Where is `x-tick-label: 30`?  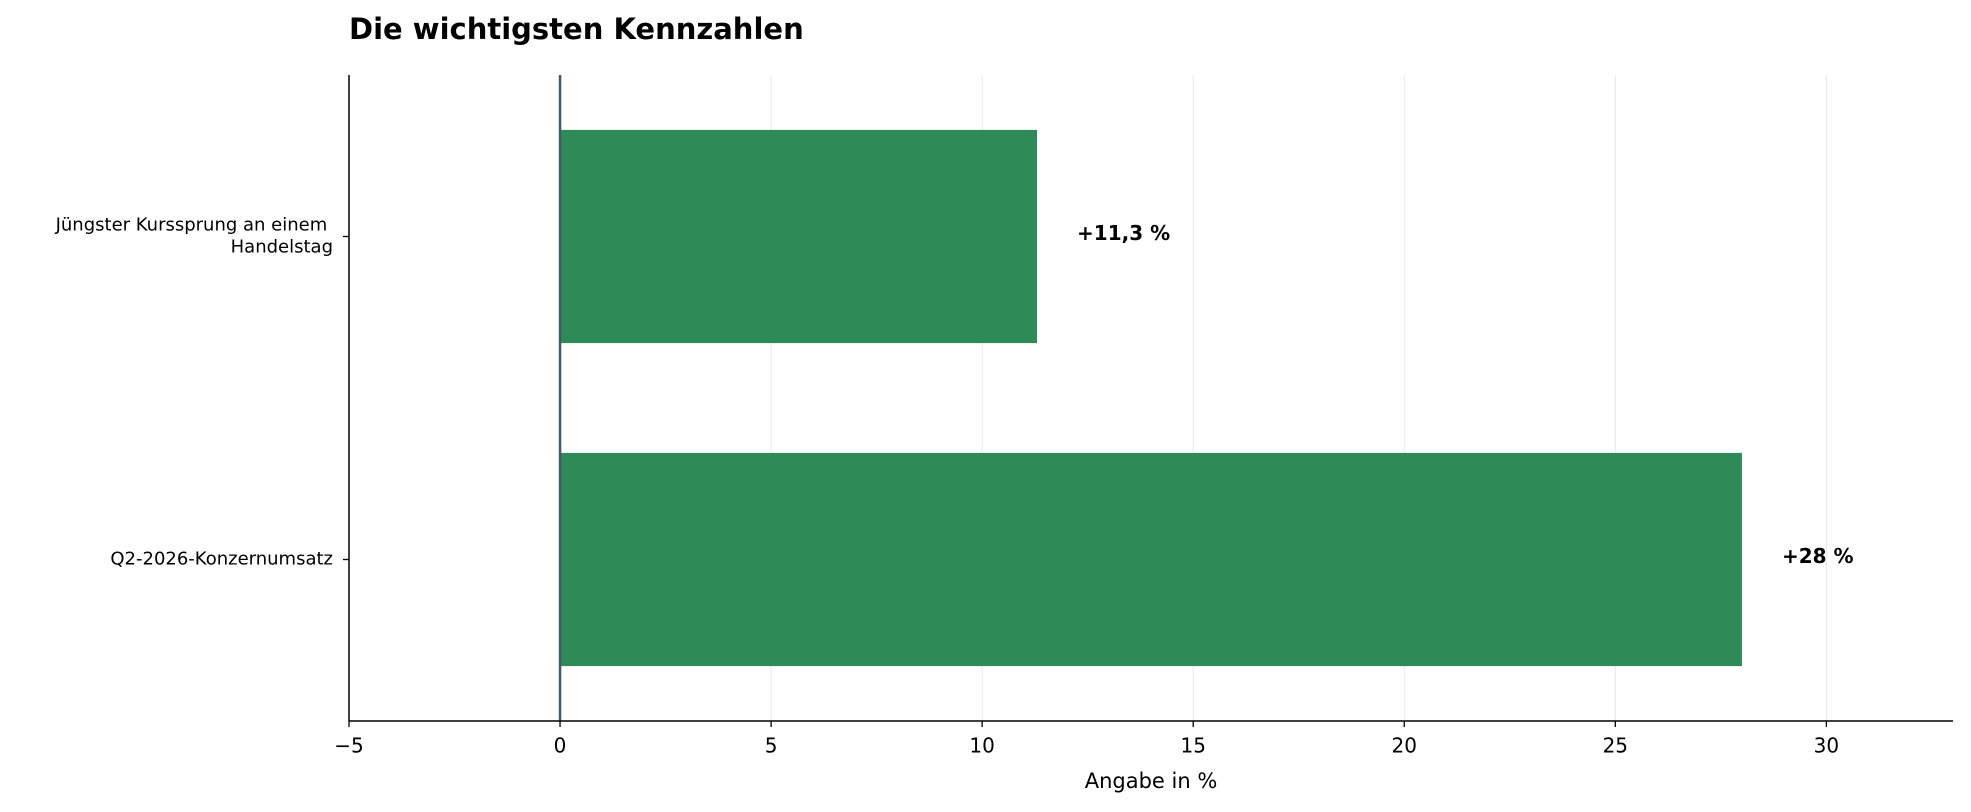
x-tick-label: 30 is located at coordinates (1826, 746).